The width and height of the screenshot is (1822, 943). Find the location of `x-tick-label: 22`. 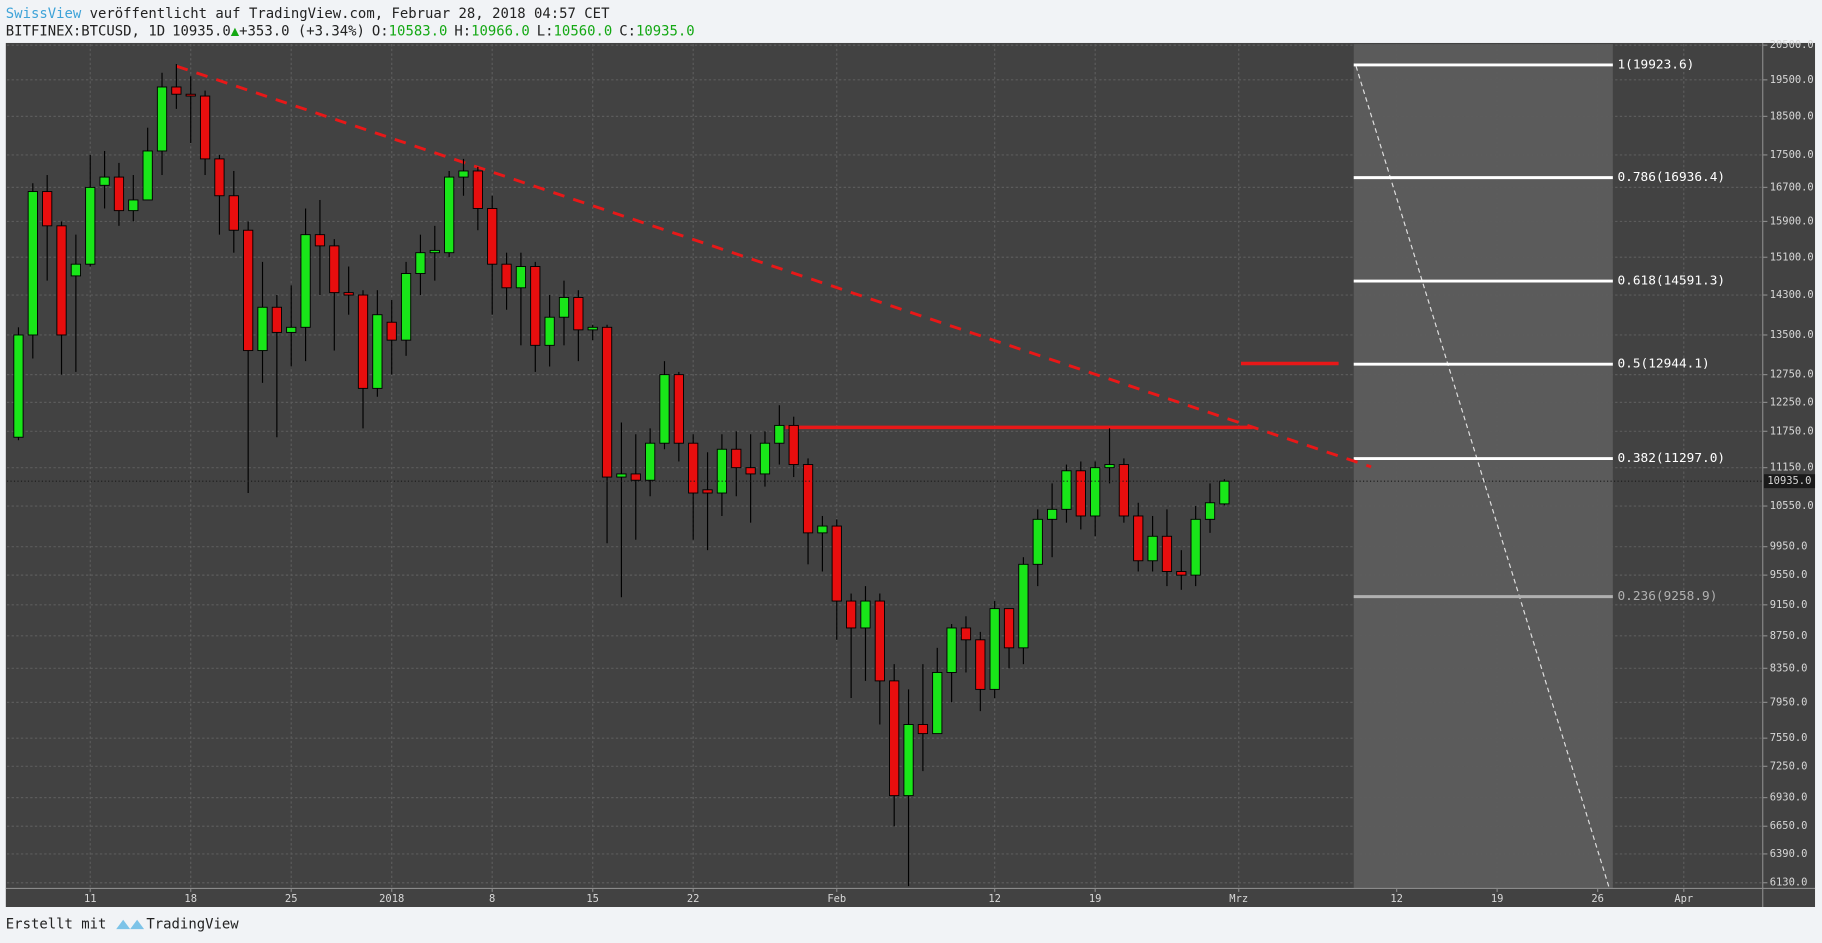

x-tick-label: 22 is located at coordinates (693, 899).